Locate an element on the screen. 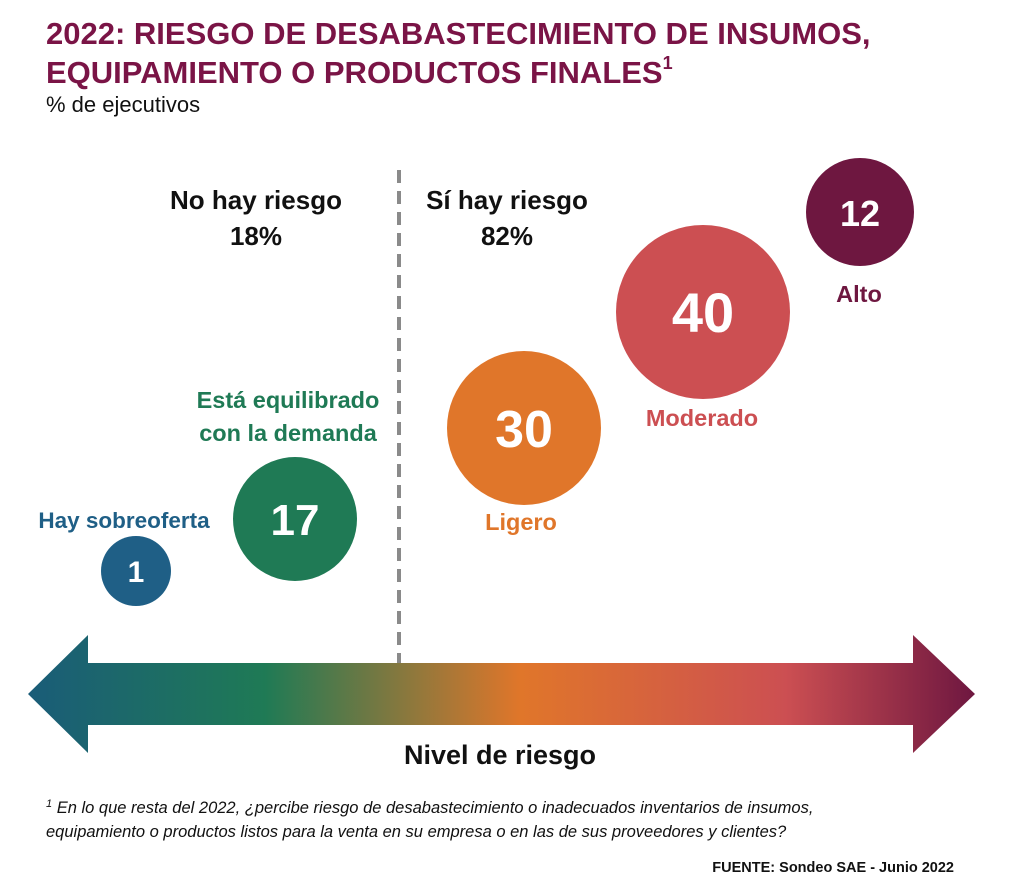 This screenshot has height=891, width=1024. bubble-value-equilibrado: 17 is located at coordinates (295, 520).